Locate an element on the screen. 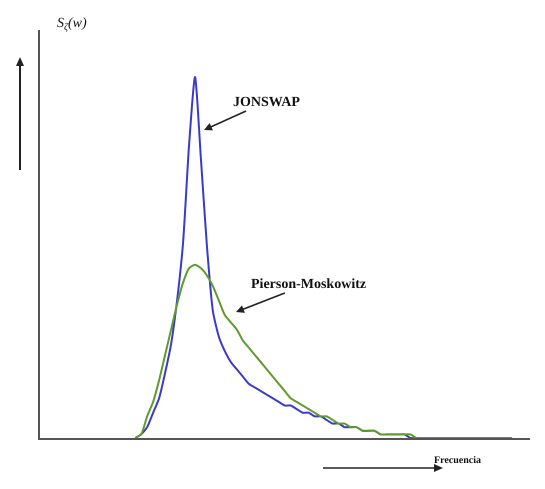 The height and width of the screenshot is (489, 545). y-axis-title: S$_{ζ}$(w) is located at coordinates (72, 24).